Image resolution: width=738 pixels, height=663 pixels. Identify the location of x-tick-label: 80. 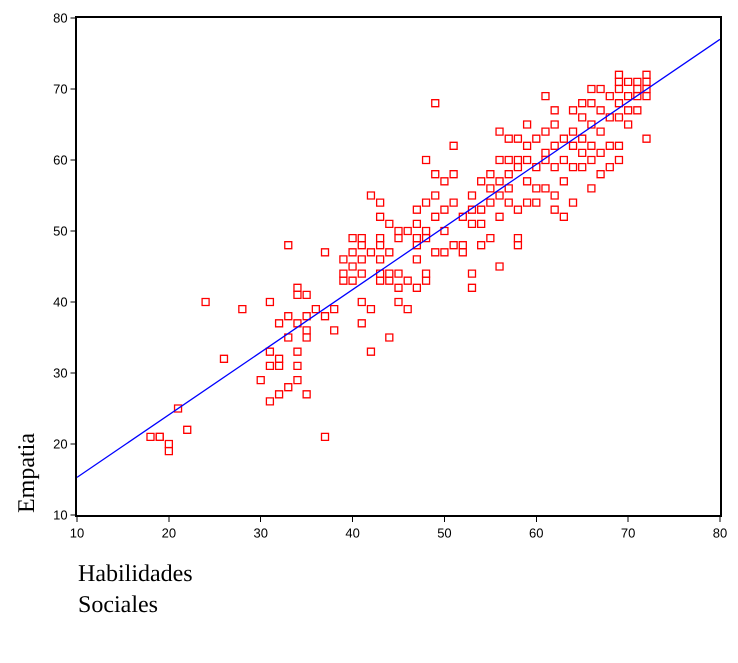
(720, 532).